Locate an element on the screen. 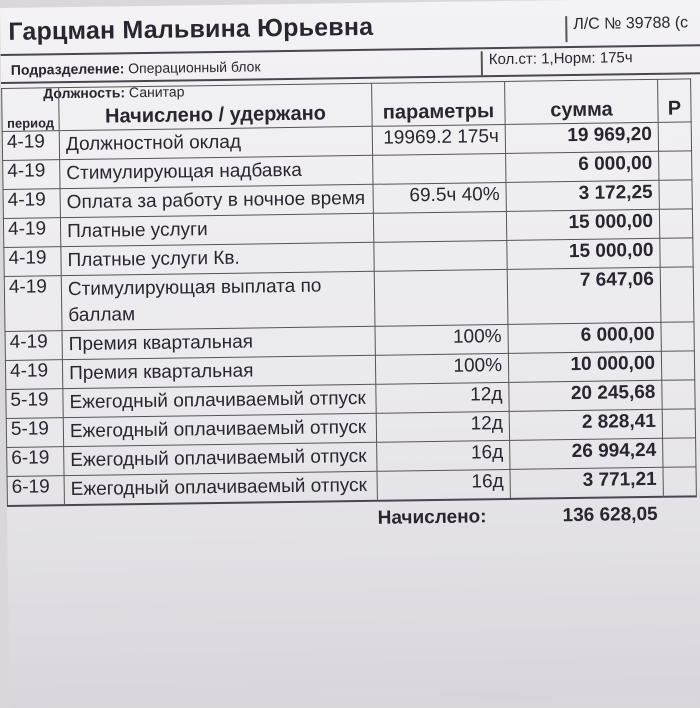 The image size is (700, 708). col-sum: сумма is located at coordinates (581, 102).